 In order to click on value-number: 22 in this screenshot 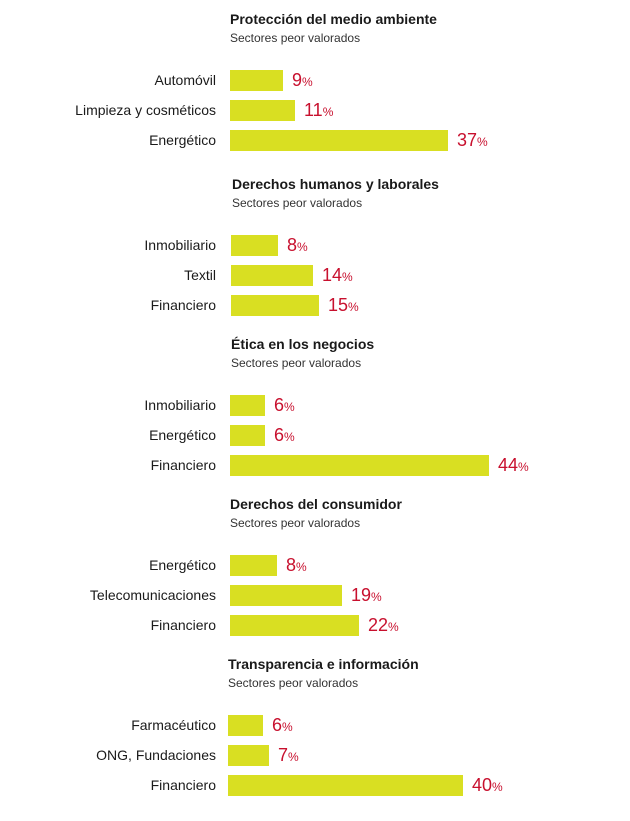, I will do `click(378, 625)`.